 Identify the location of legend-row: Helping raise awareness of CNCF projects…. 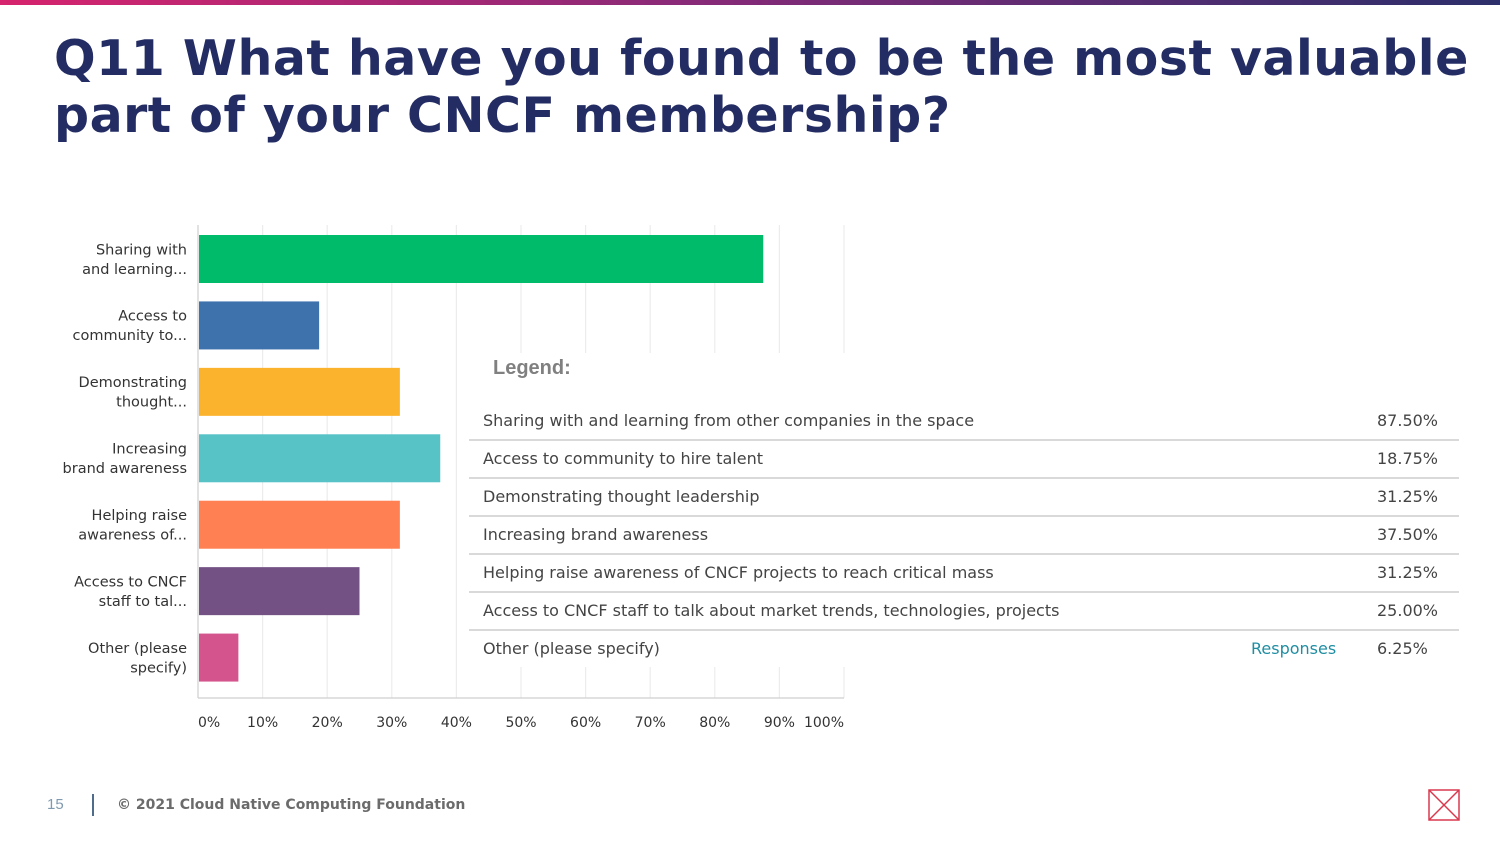
(964, 572).